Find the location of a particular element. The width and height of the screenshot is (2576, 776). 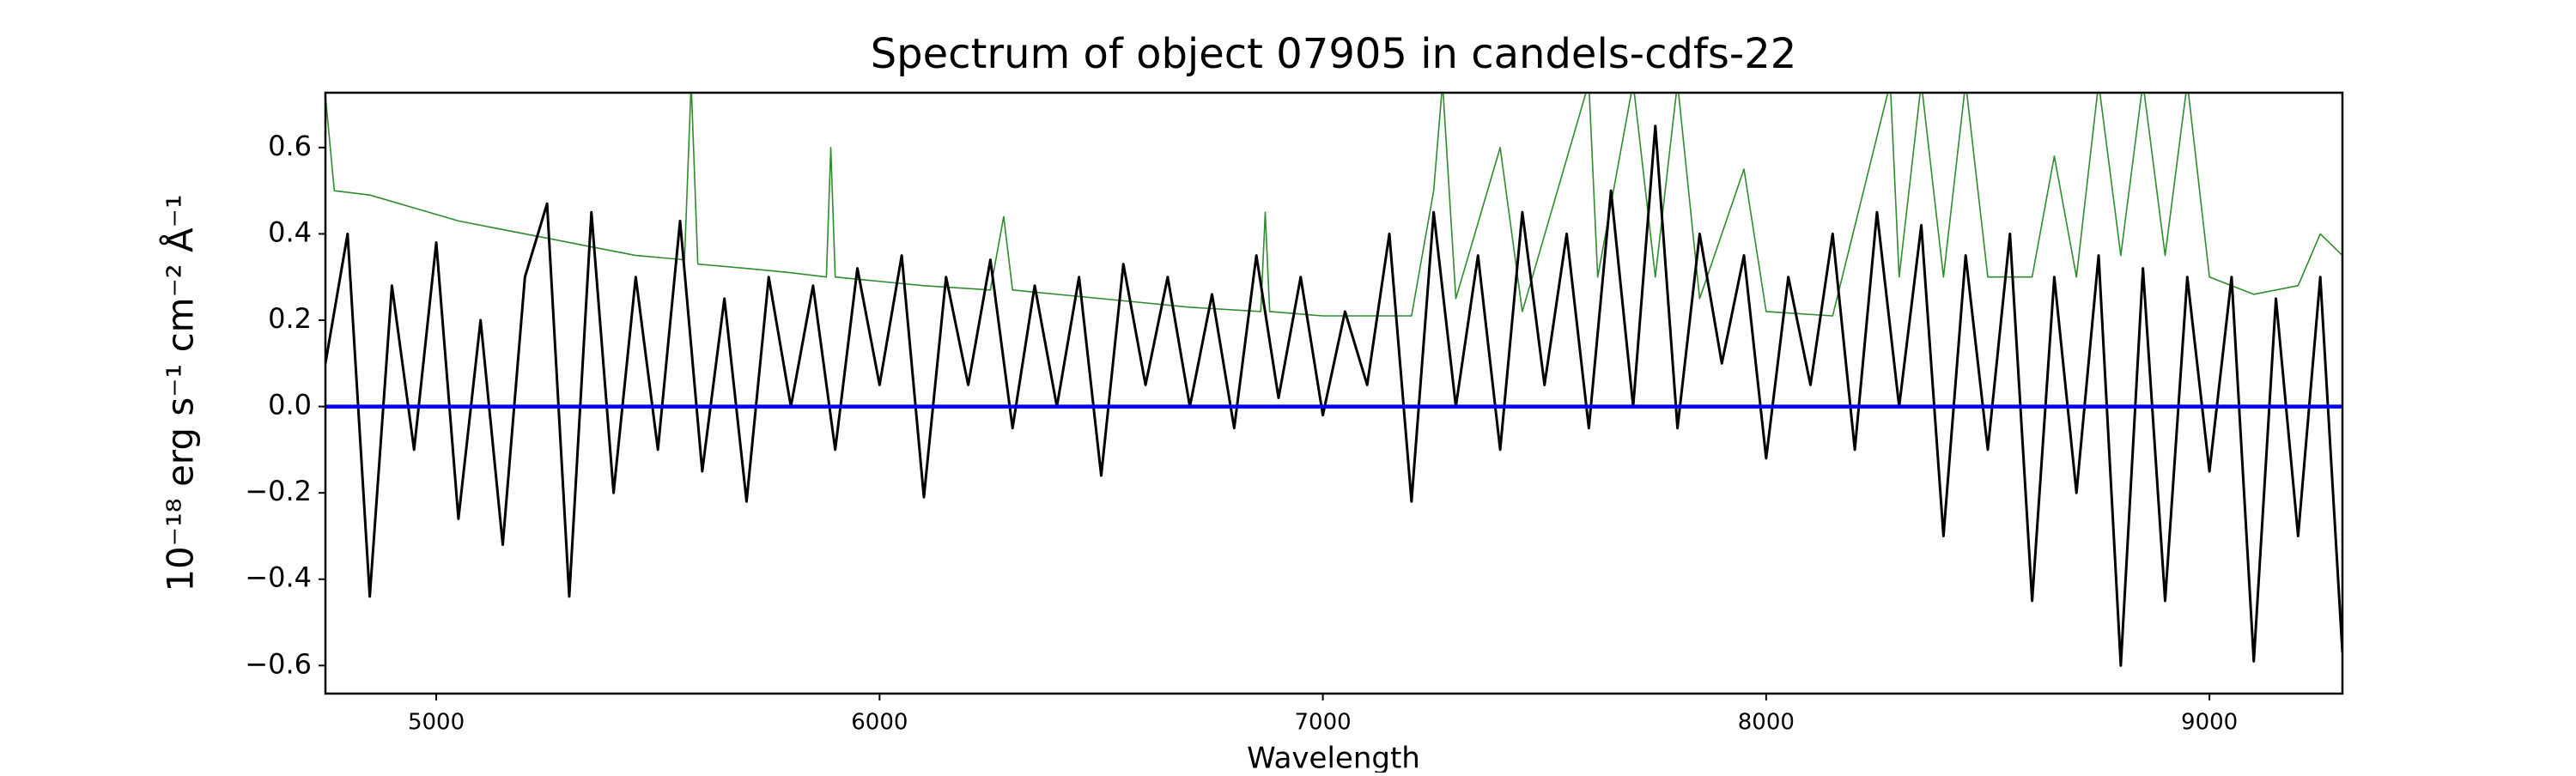

y-tick-label: 0.4 is located at coordinates (290, 231).